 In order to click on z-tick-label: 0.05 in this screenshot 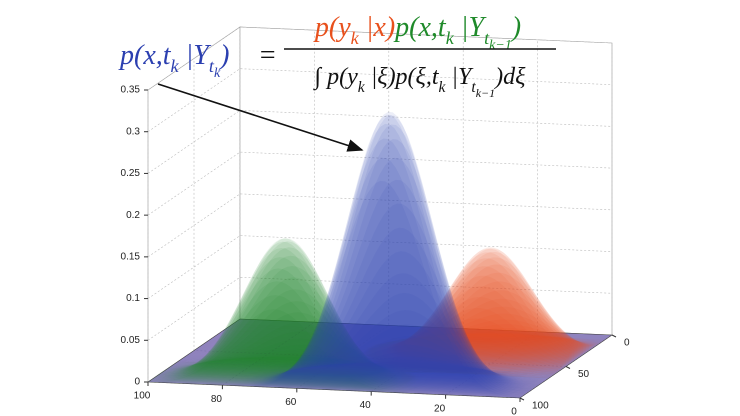, I will do `click(131, 340)`.